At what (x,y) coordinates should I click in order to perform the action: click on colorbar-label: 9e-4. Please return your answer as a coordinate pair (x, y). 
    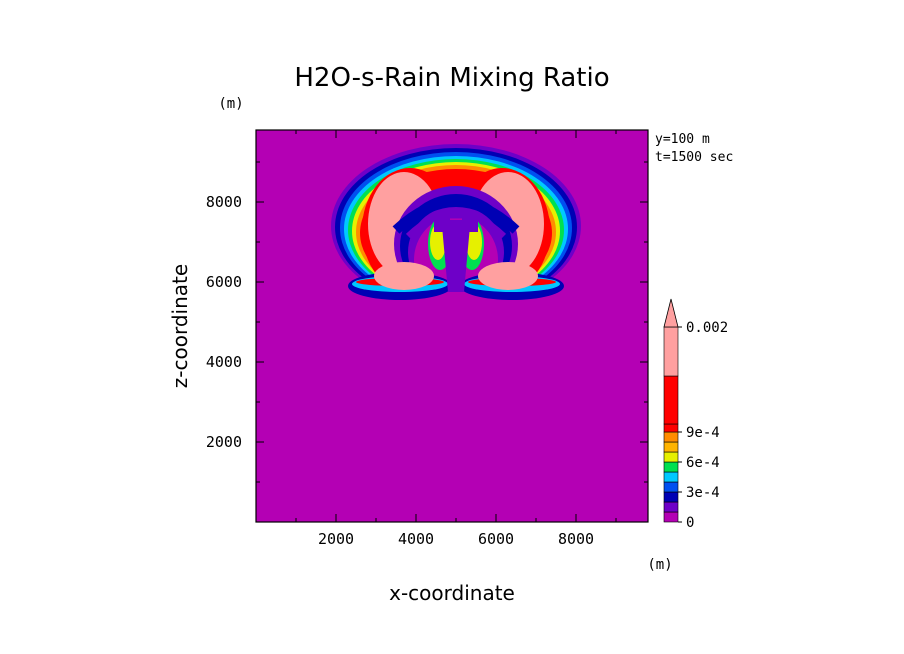
    Looking at the image, I should click on (703, 433).